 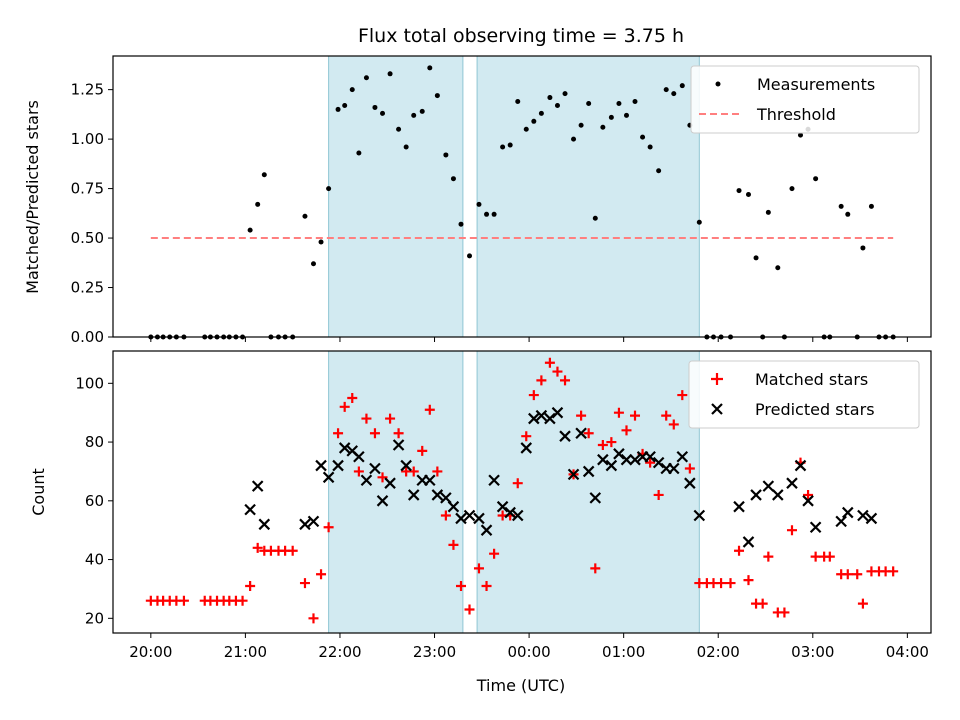 I want to click on top-y-tick-label: 0.25, so click(x=87, y=288).